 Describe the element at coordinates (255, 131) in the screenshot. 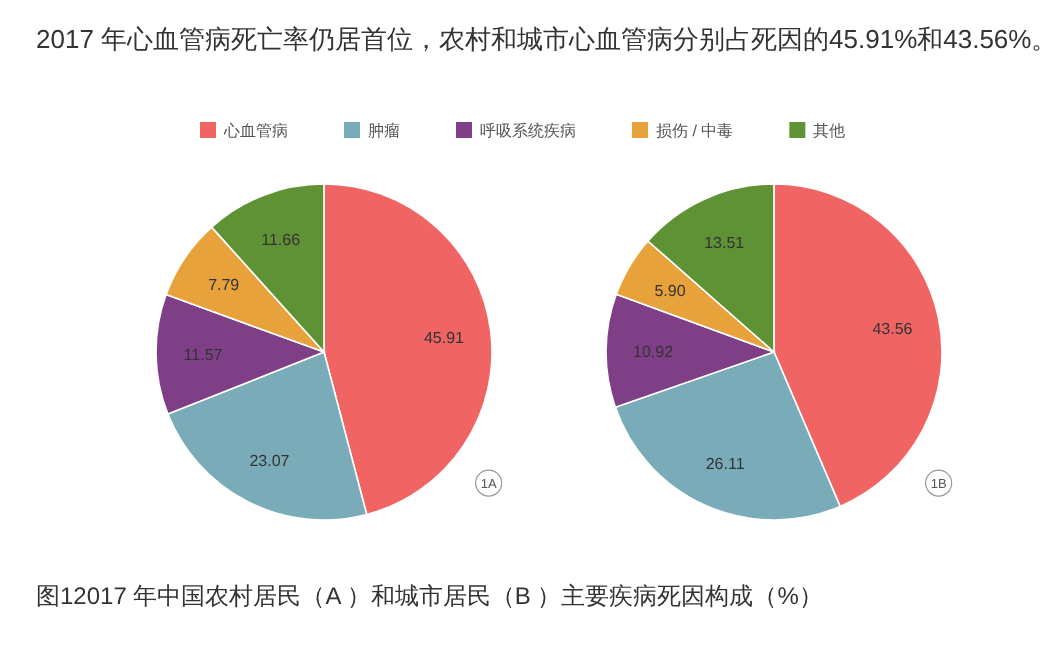

I see `legend-label: 心血管病` at that location.